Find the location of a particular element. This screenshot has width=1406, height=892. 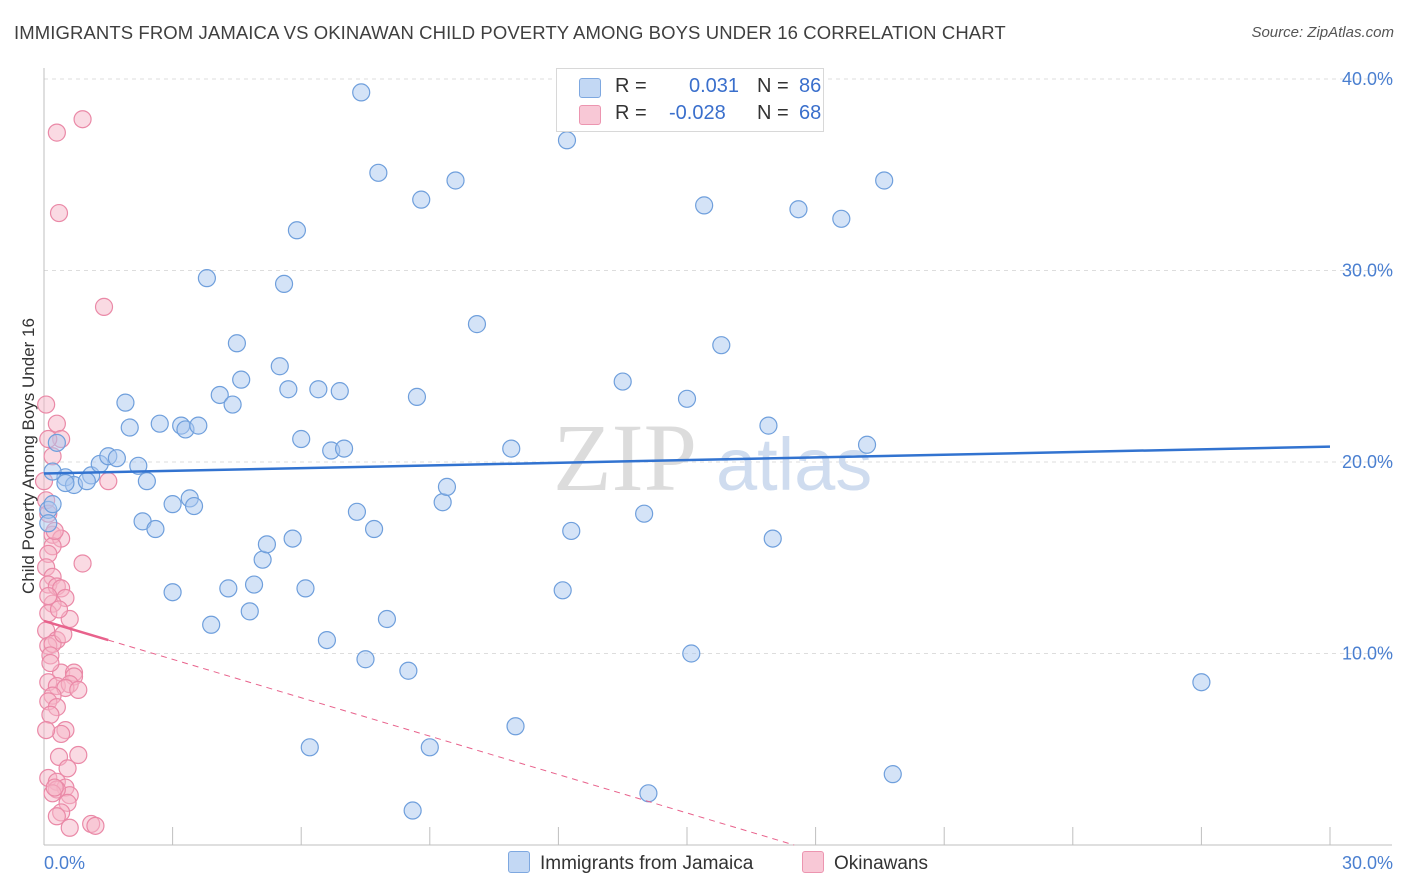

okinawans-points is located at coordinates (76, 473).